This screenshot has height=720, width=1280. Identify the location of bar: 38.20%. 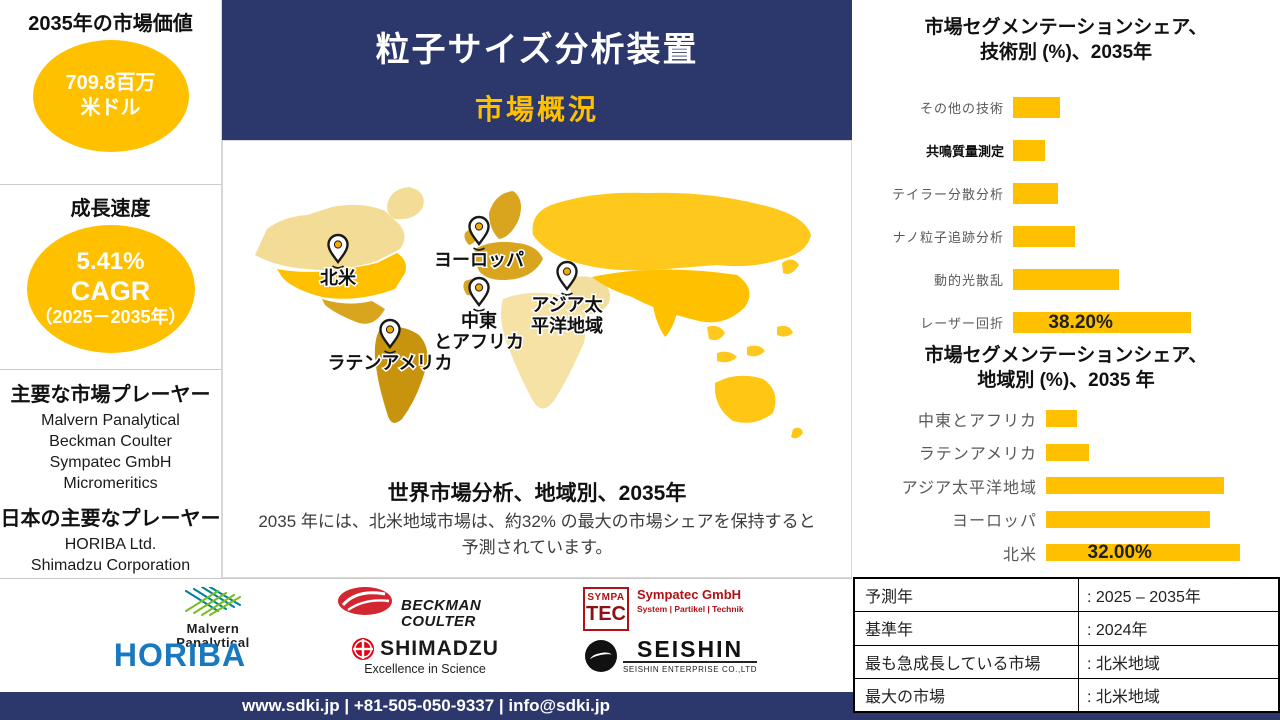
(1102, 322).